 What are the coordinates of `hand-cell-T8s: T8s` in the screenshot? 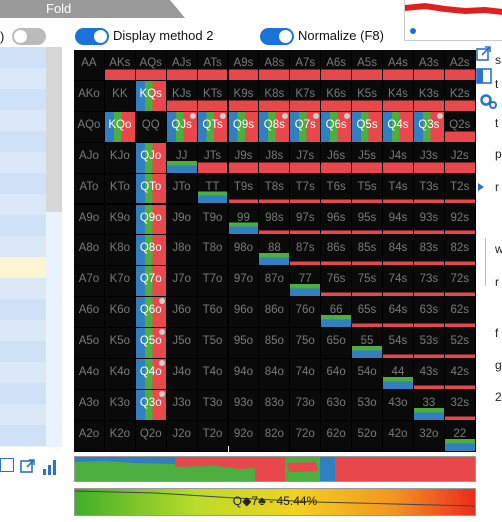 It's located at (275, 189).